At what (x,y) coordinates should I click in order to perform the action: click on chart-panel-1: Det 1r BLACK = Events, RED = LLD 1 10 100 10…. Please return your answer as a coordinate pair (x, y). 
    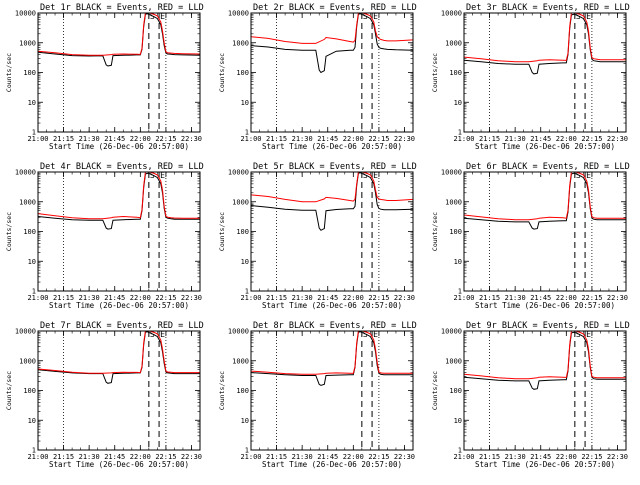
    Looking at the image, I should click on (104, 77).